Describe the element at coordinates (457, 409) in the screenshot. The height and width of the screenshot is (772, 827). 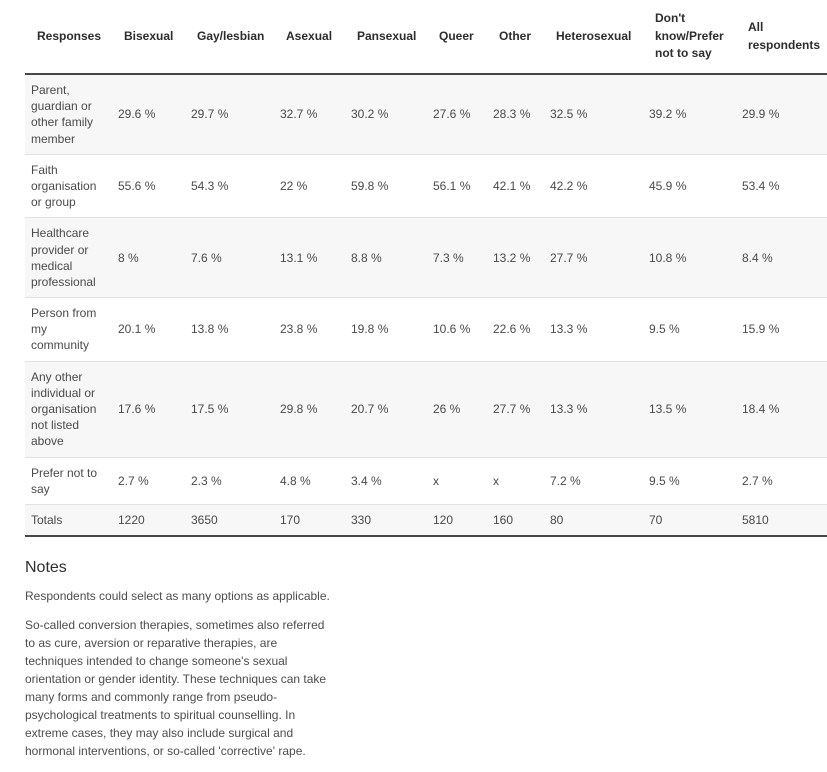
I see `table-cell: 26 %` at that location.